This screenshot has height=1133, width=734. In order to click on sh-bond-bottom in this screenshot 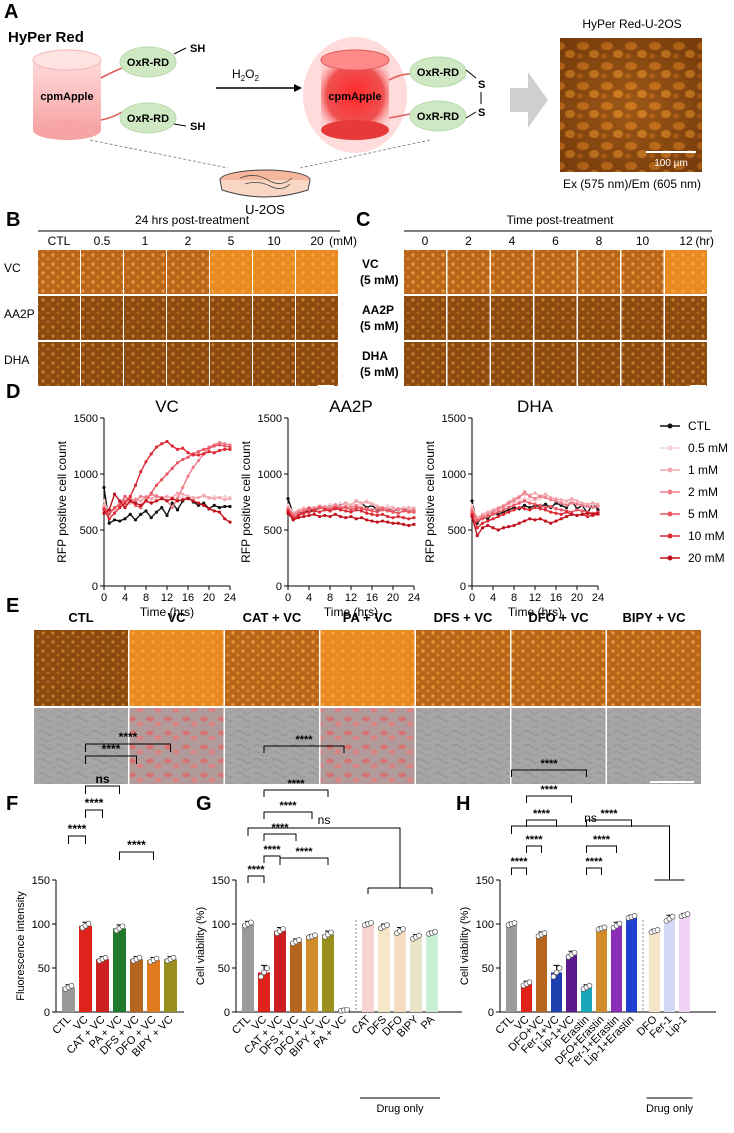, I will do `click(180, 125)`.